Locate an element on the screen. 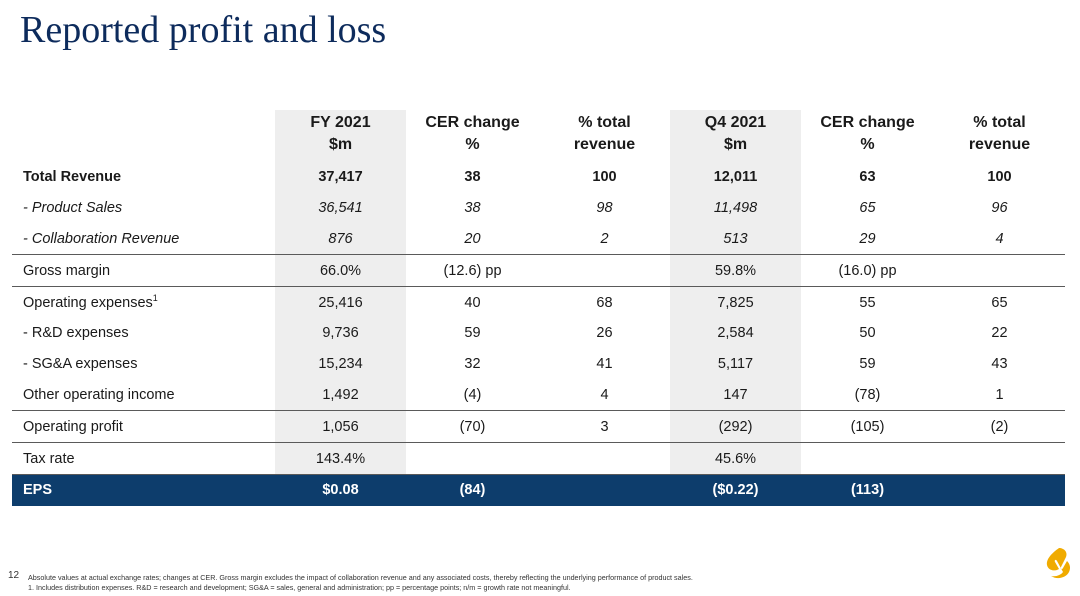  header-q42021: Q4 2021 $m is located at coordinates (735, 136).